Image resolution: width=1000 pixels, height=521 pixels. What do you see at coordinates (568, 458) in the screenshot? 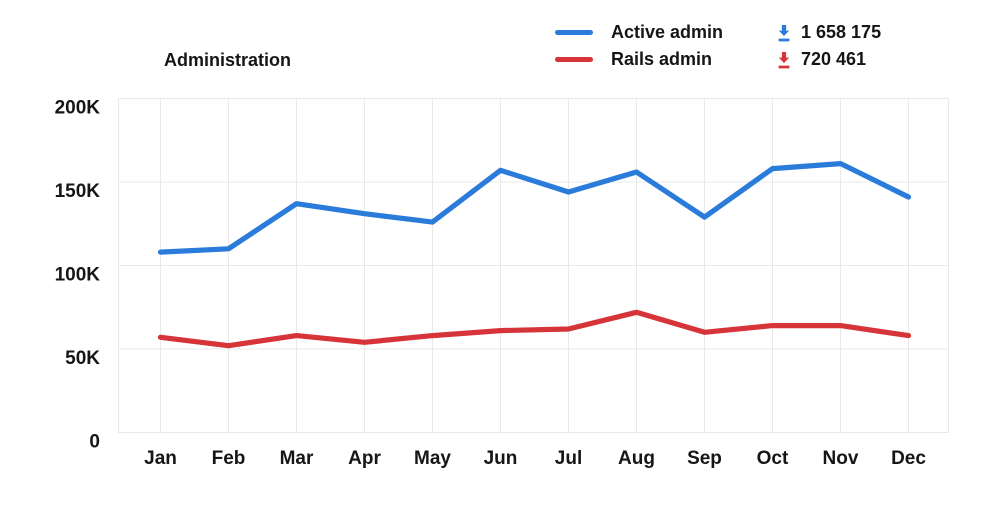
I see `x-tick-label: Jul` at bounding box center [568, 458].